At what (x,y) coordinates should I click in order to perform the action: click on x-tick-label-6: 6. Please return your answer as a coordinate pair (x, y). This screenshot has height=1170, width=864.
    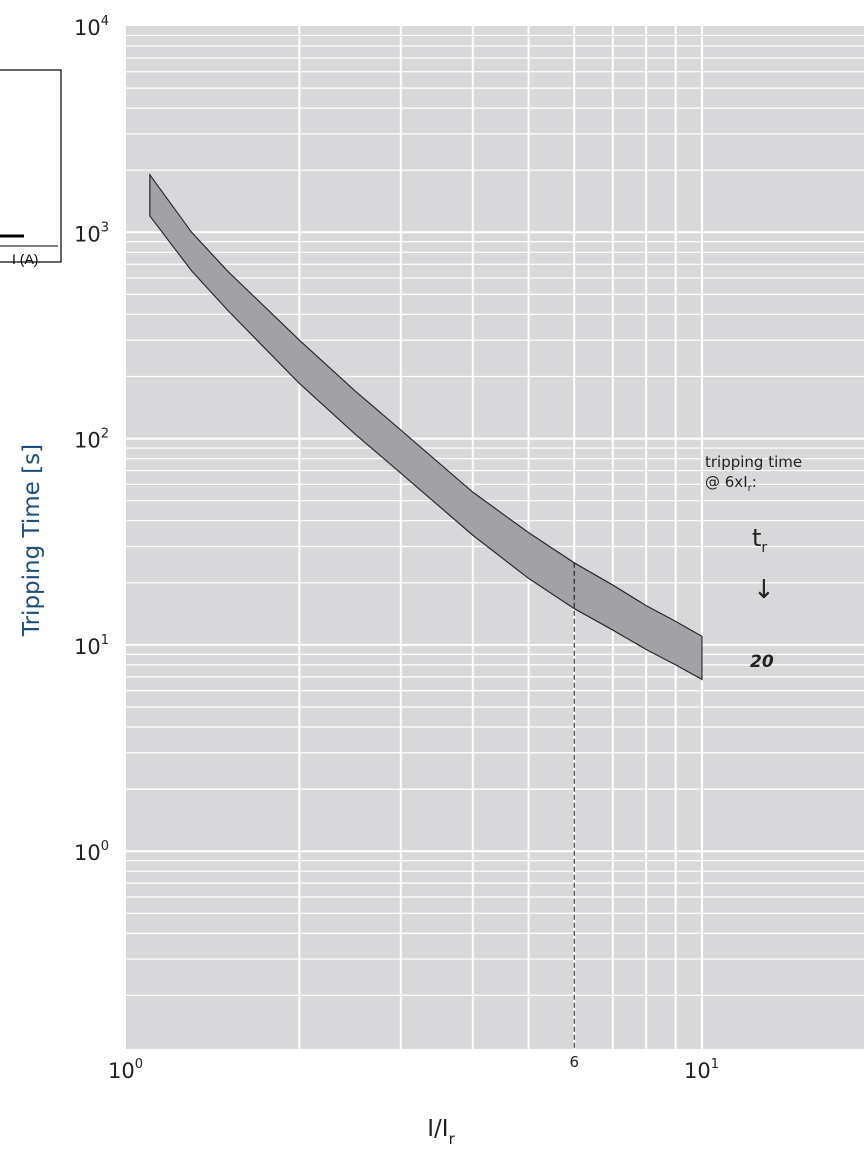
    Looking at the image, I should click on (574, 1062).